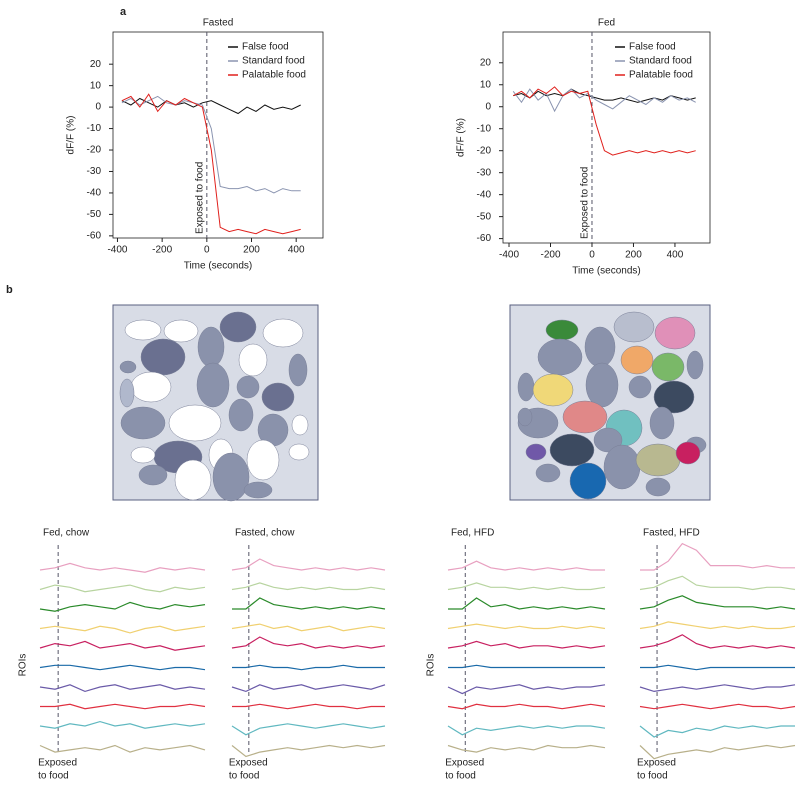 The height and width of the screenshot is (803, 798). I want to click on chart-title: Fed, chow, so click(66, 533).